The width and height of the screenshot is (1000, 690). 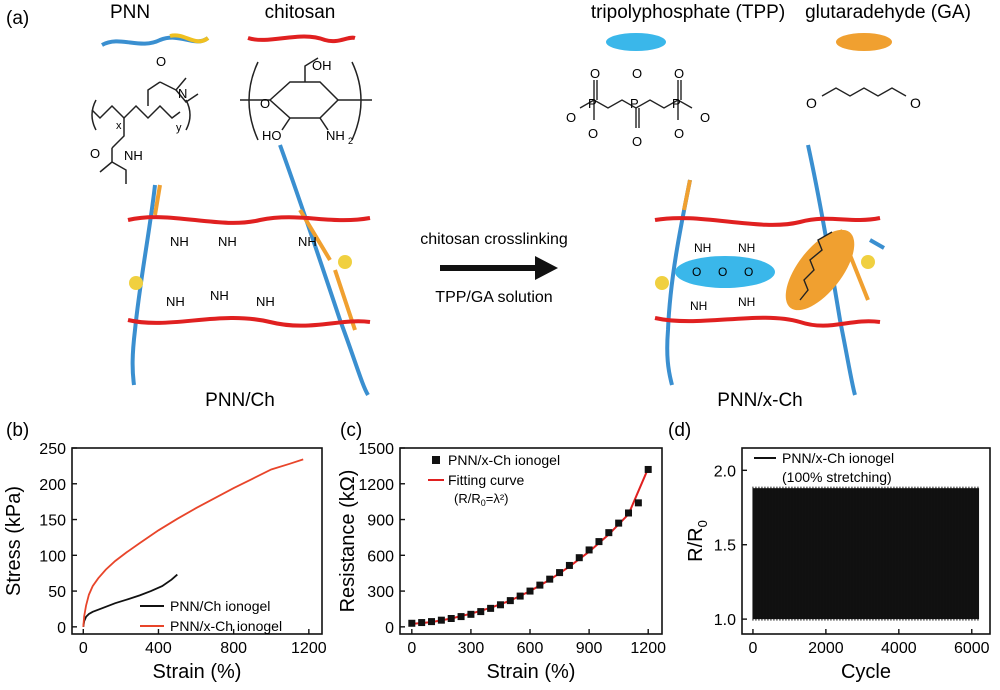 I want to click on right-network, so click(x=769, y=270).